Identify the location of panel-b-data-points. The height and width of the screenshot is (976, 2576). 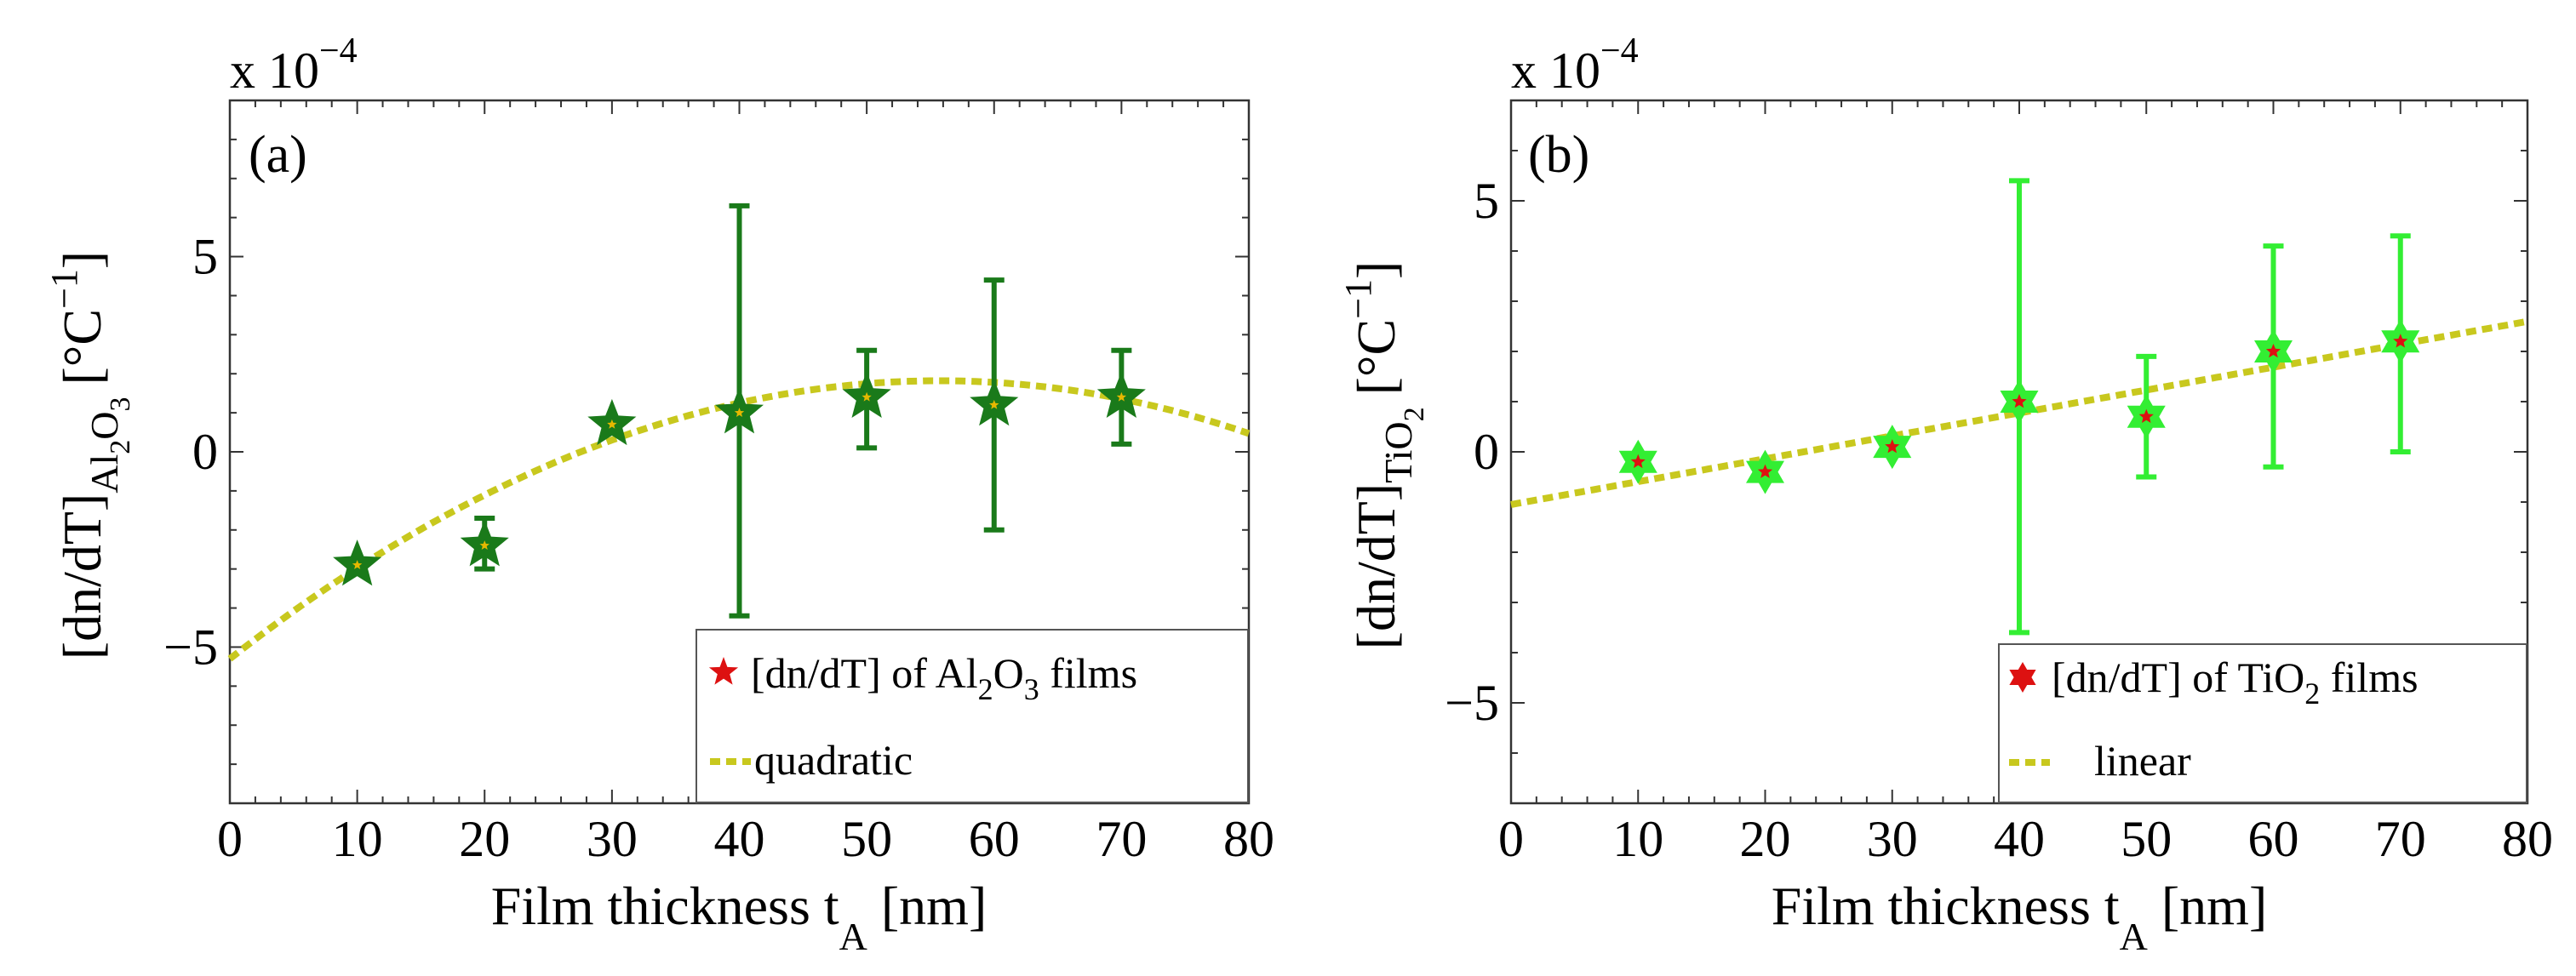
(2019, 406).